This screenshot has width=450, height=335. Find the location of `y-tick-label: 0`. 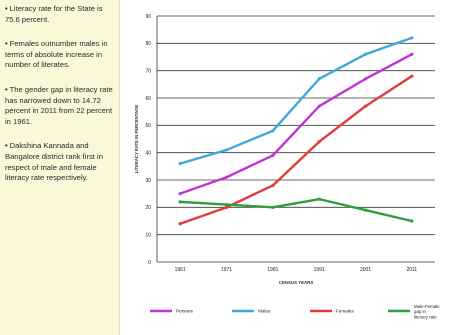

y-tick-label: 0 is located at coordinates (149, 263).